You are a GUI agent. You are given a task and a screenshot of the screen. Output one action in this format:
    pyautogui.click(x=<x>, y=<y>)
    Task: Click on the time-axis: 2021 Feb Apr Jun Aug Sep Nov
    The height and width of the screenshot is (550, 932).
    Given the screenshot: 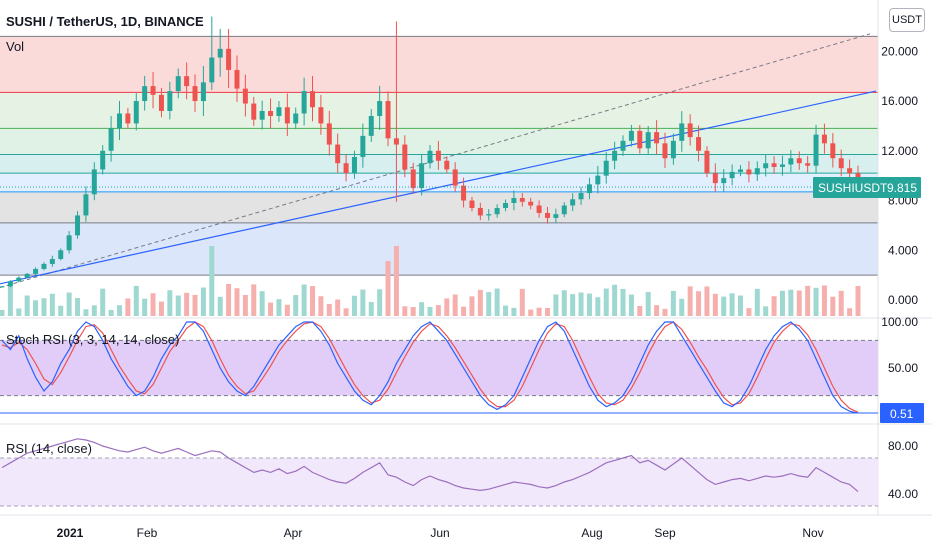 What is the action you would take?
    pyautogui.click(x=440, y=533)
    